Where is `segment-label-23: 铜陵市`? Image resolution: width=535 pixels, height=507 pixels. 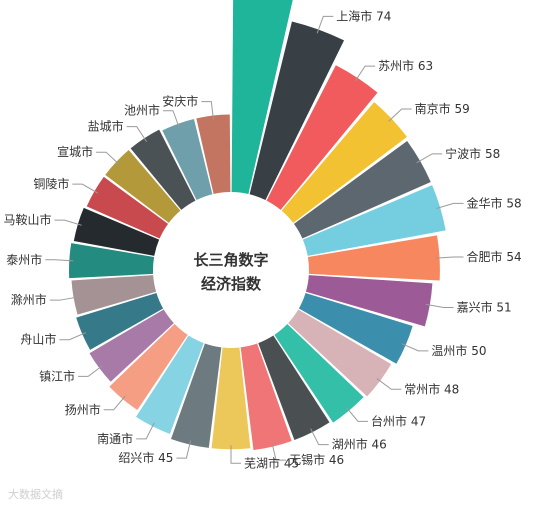 segment-label-23: 铜陵市 is located at coordinates (51, 183).